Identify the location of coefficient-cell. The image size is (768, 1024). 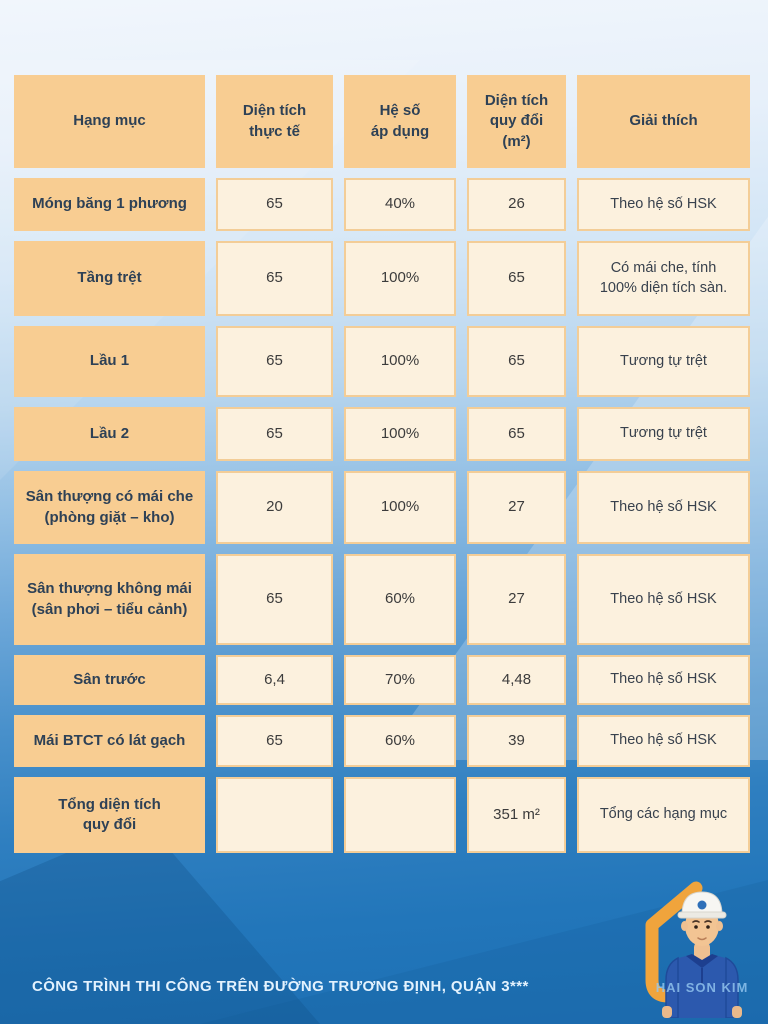
(400, 815).